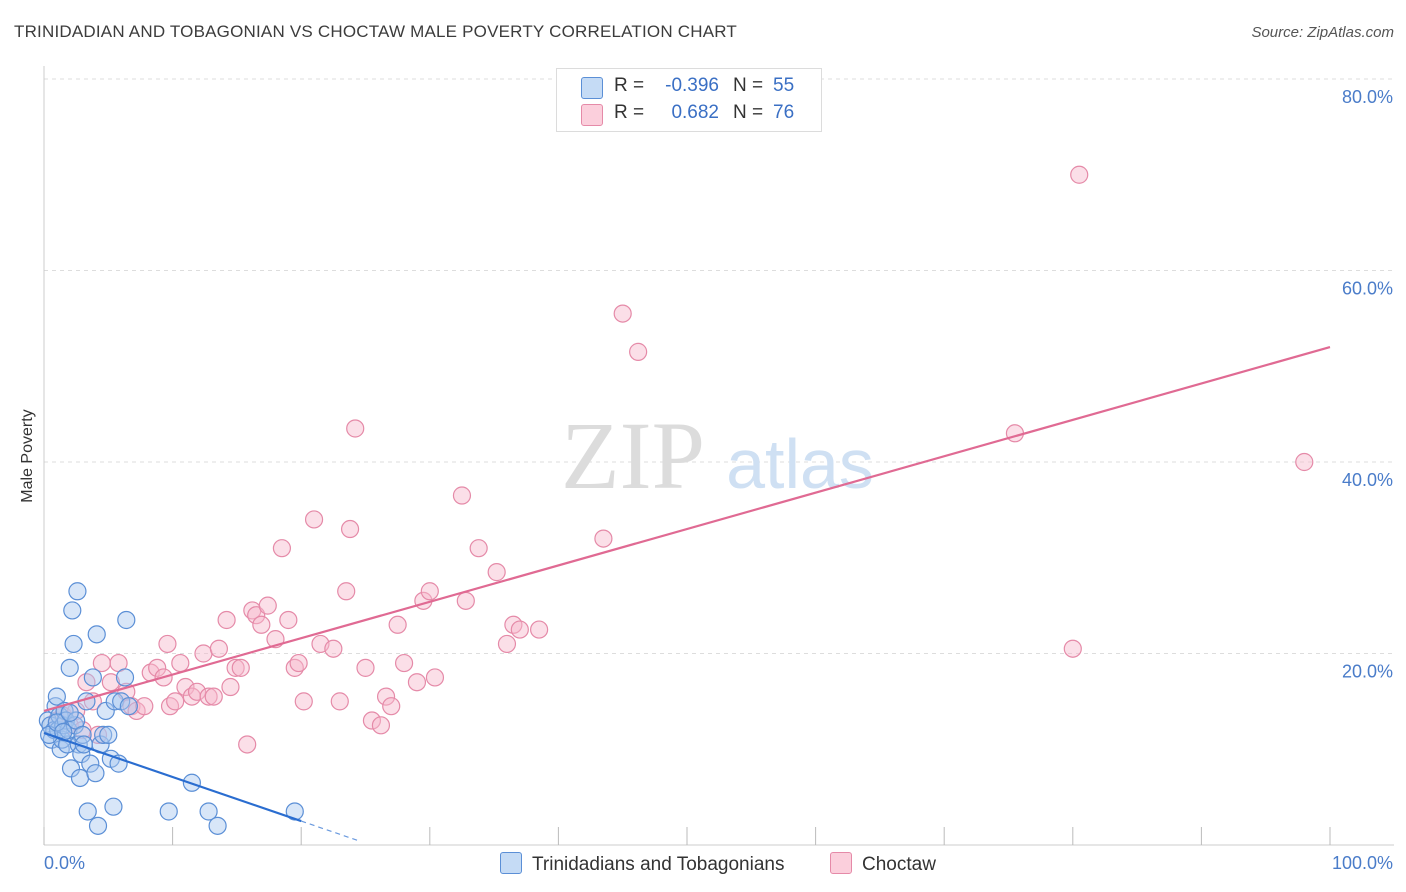 This screenshot has width=1406, height=892. I want to click on bottom-legend-label: Trinidadians and Tobagonians, so click(658, 864).